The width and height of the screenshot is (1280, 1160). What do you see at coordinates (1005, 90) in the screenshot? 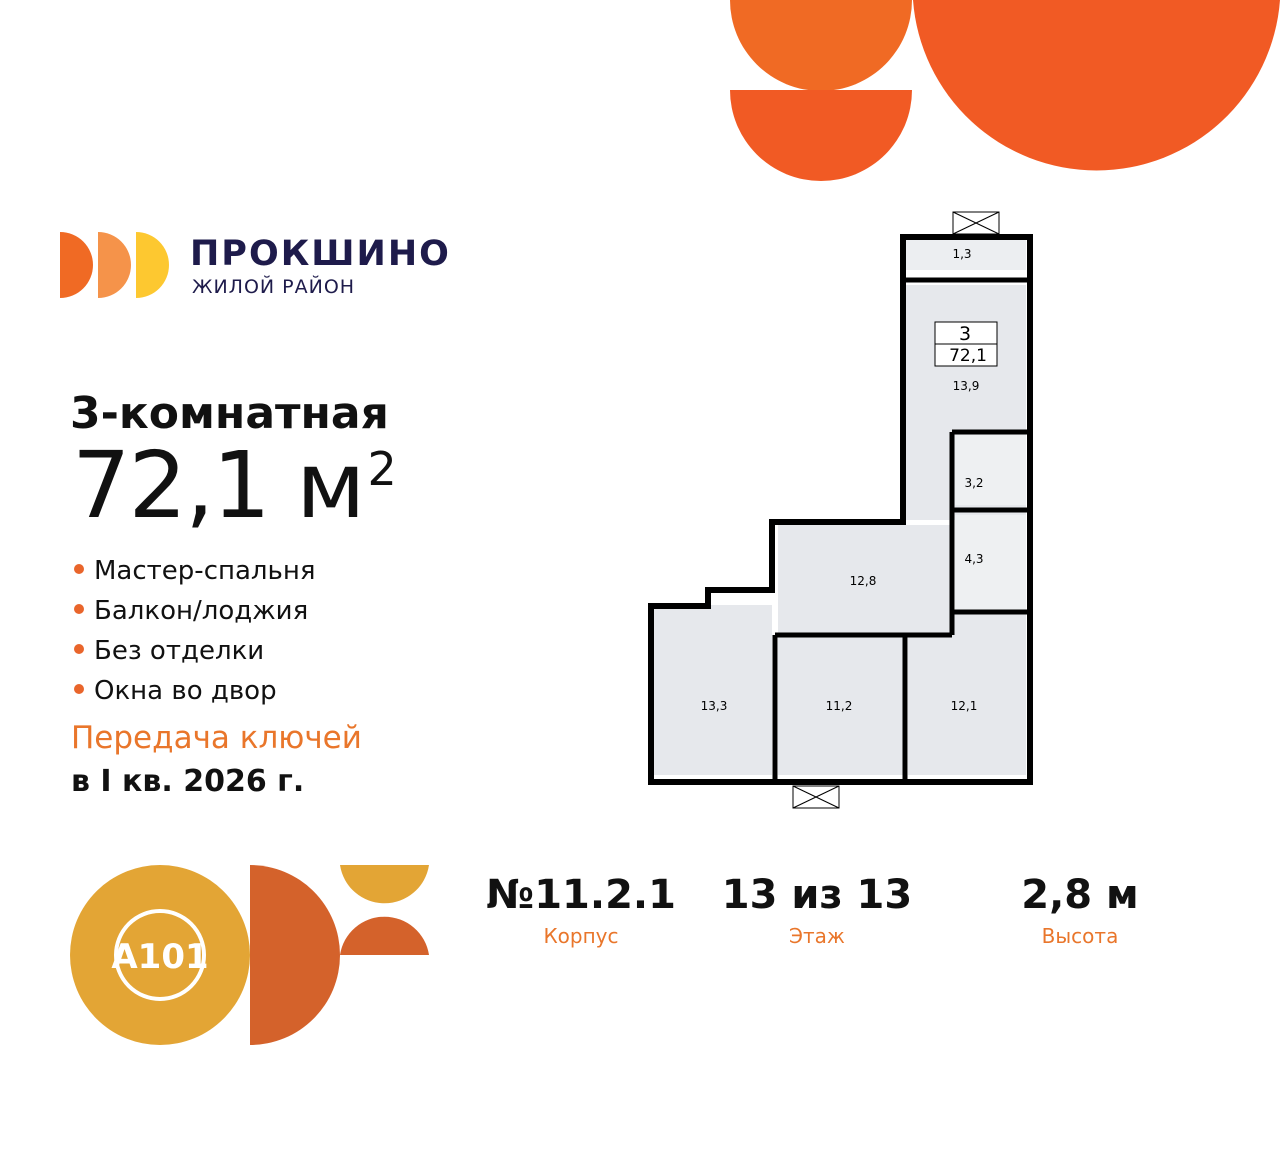
I see `decorative-circles` at bounding box center [1005, 90].